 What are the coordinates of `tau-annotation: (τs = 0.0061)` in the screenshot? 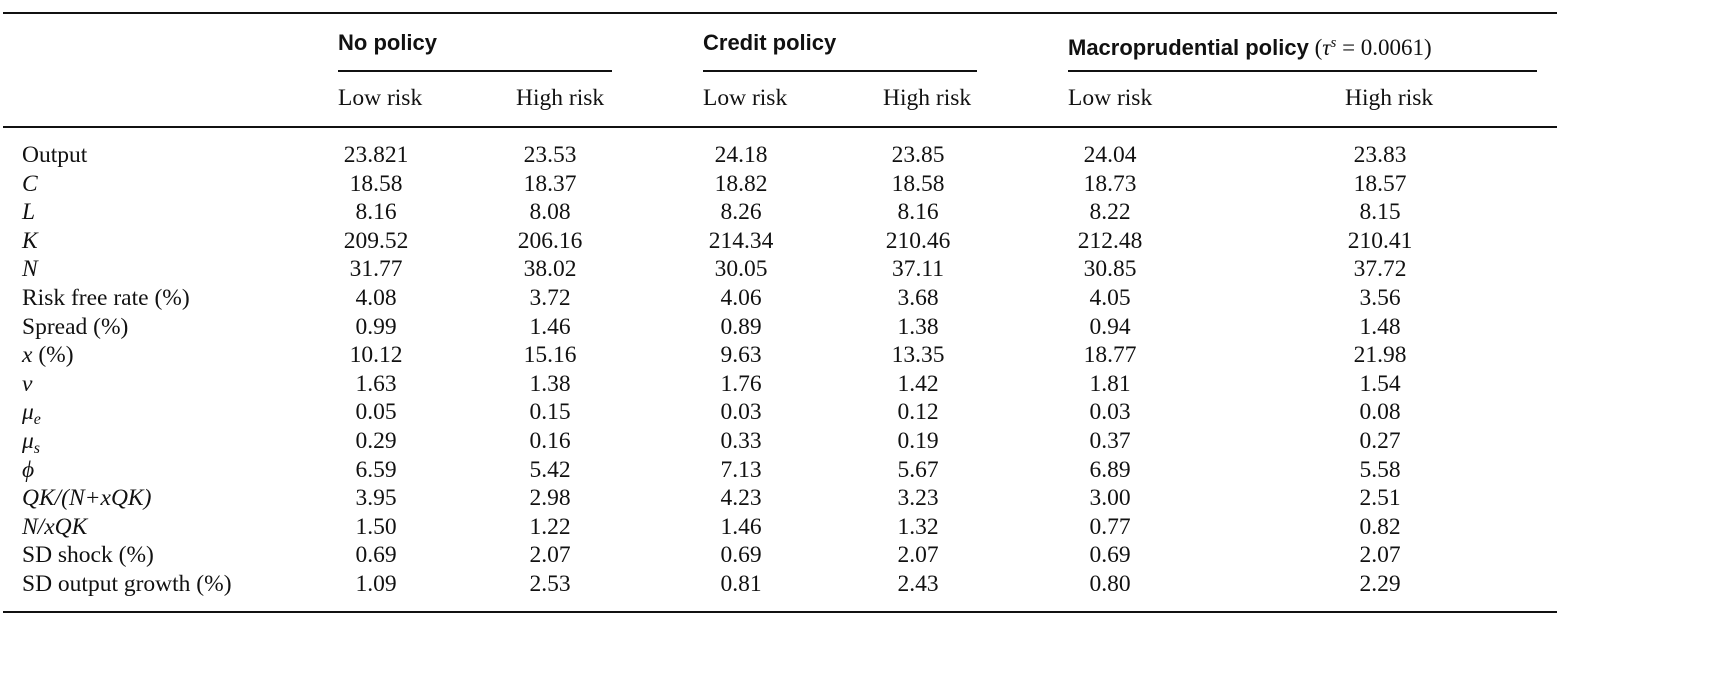 It's located at (1370, 47).